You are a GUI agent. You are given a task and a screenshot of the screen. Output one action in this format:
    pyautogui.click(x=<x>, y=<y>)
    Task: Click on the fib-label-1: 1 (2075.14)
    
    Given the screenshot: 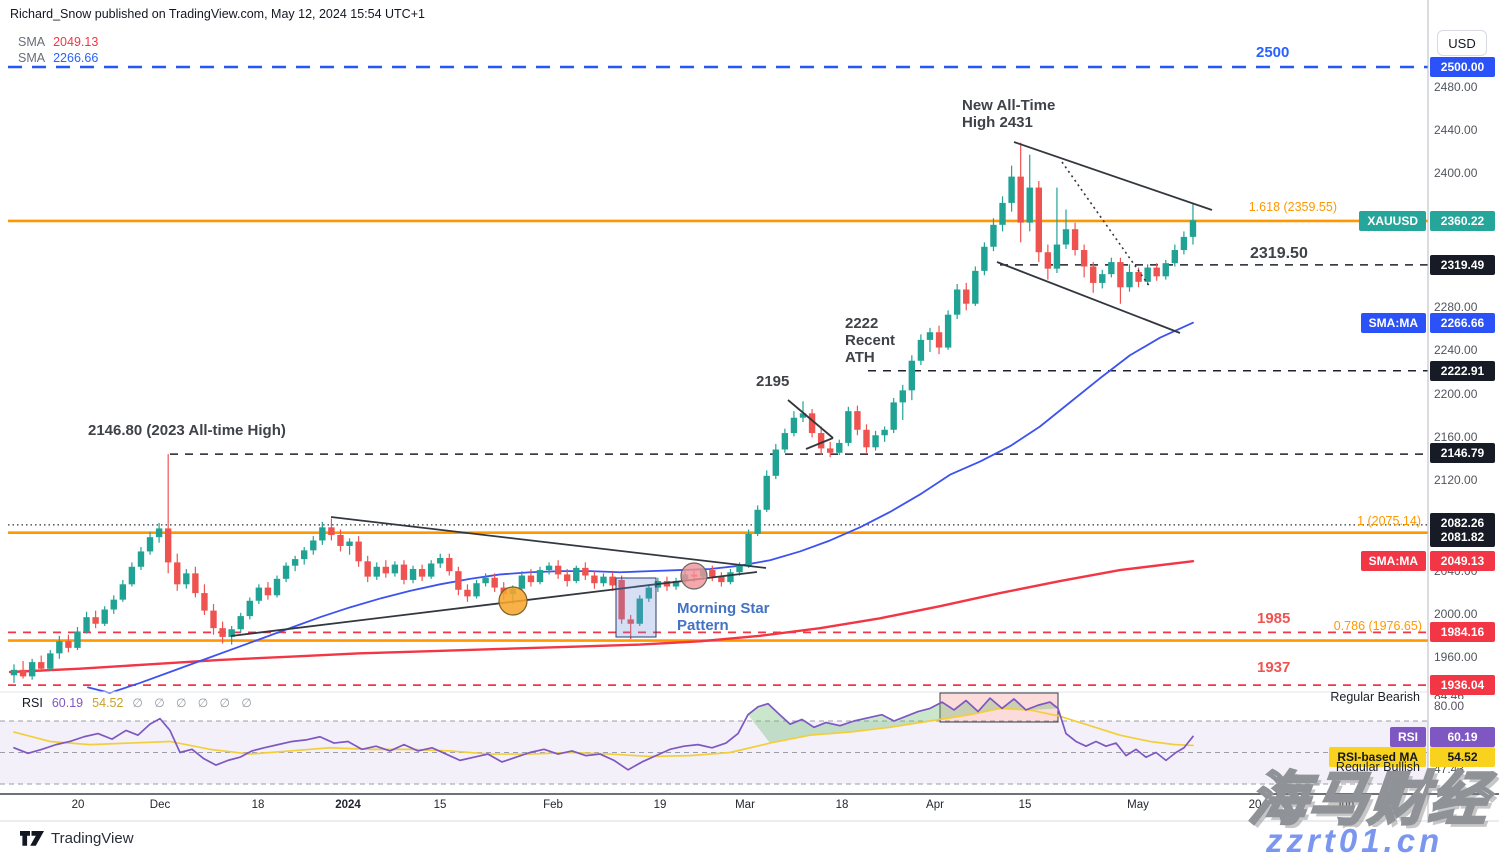 What is the action you would take?
    pyautogui.click(x=1389, y=521)
    